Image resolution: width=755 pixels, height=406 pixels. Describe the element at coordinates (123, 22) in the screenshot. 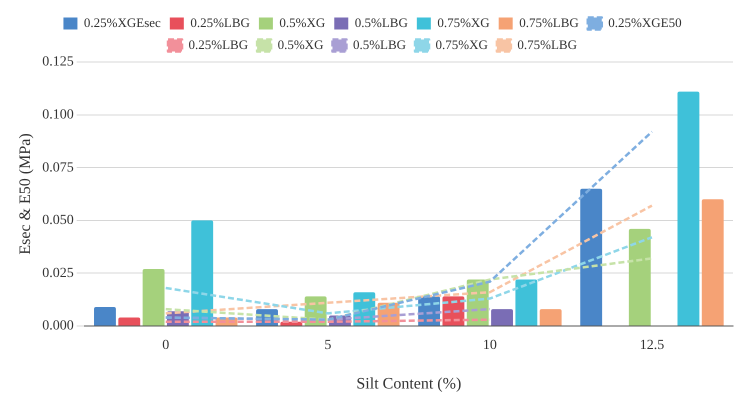

I see `legend-label: 0.25%XGEsec` at that location.